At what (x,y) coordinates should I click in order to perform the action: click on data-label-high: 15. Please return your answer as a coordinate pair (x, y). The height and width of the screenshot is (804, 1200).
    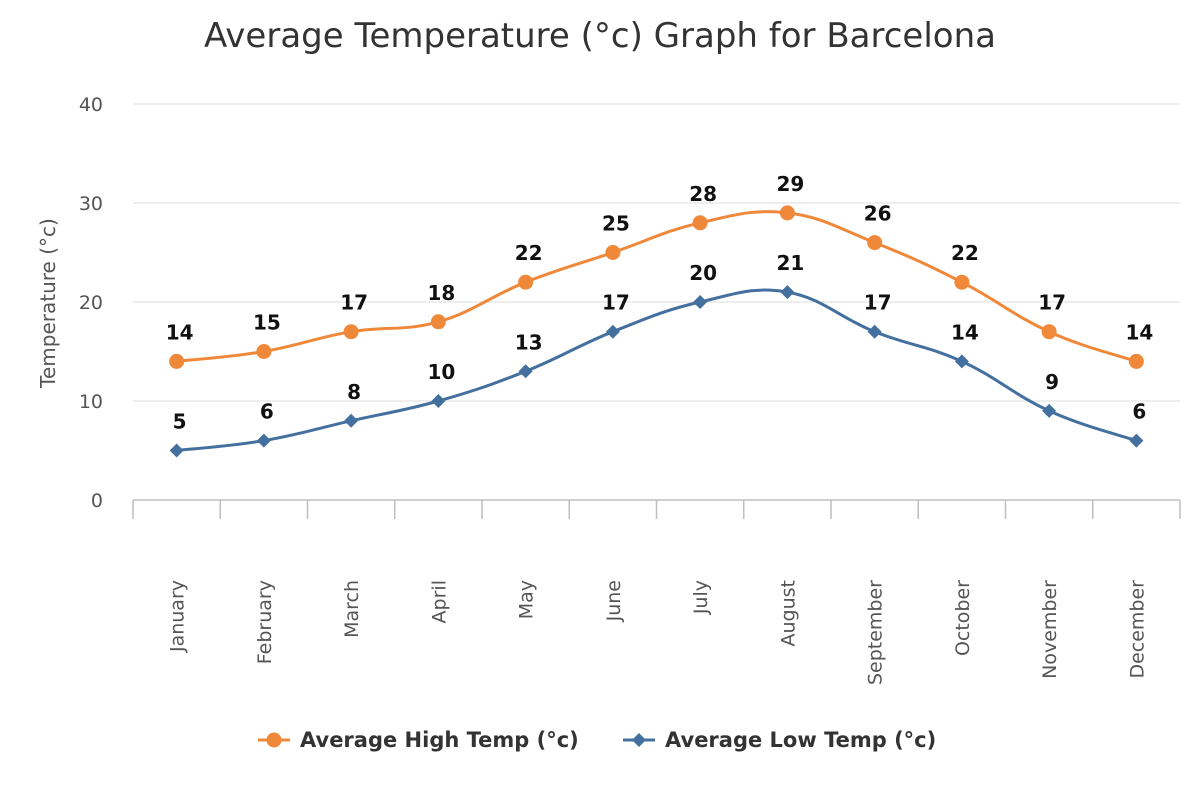
    Looking at the image, I should click on (267, 323).